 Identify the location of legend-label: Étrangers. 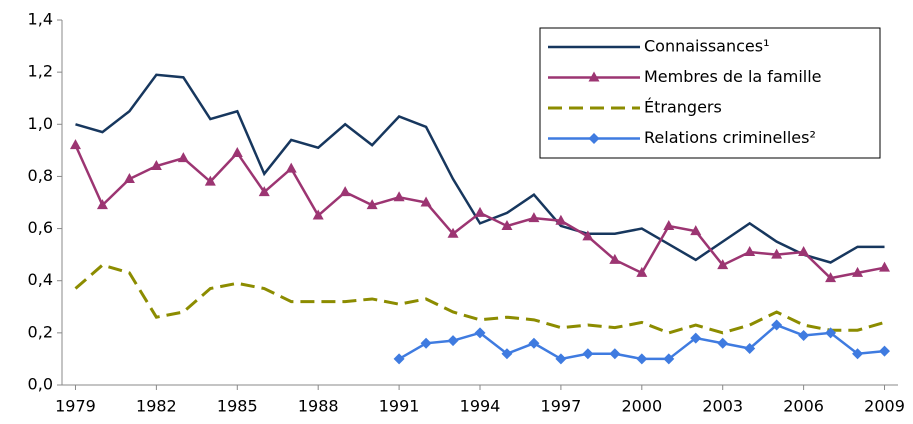
(683, 107).